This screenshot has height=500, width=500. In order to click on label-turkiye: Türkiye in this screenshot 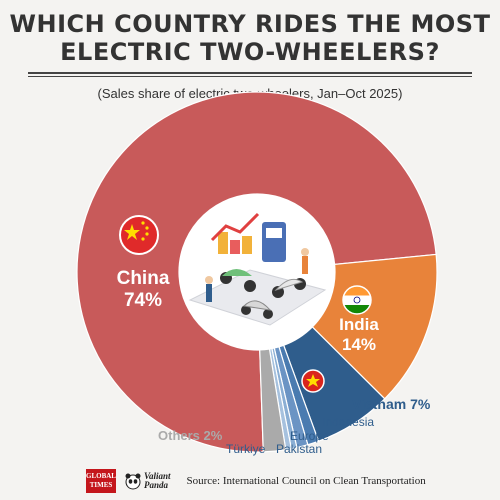, I will do `click(246, 449)`.